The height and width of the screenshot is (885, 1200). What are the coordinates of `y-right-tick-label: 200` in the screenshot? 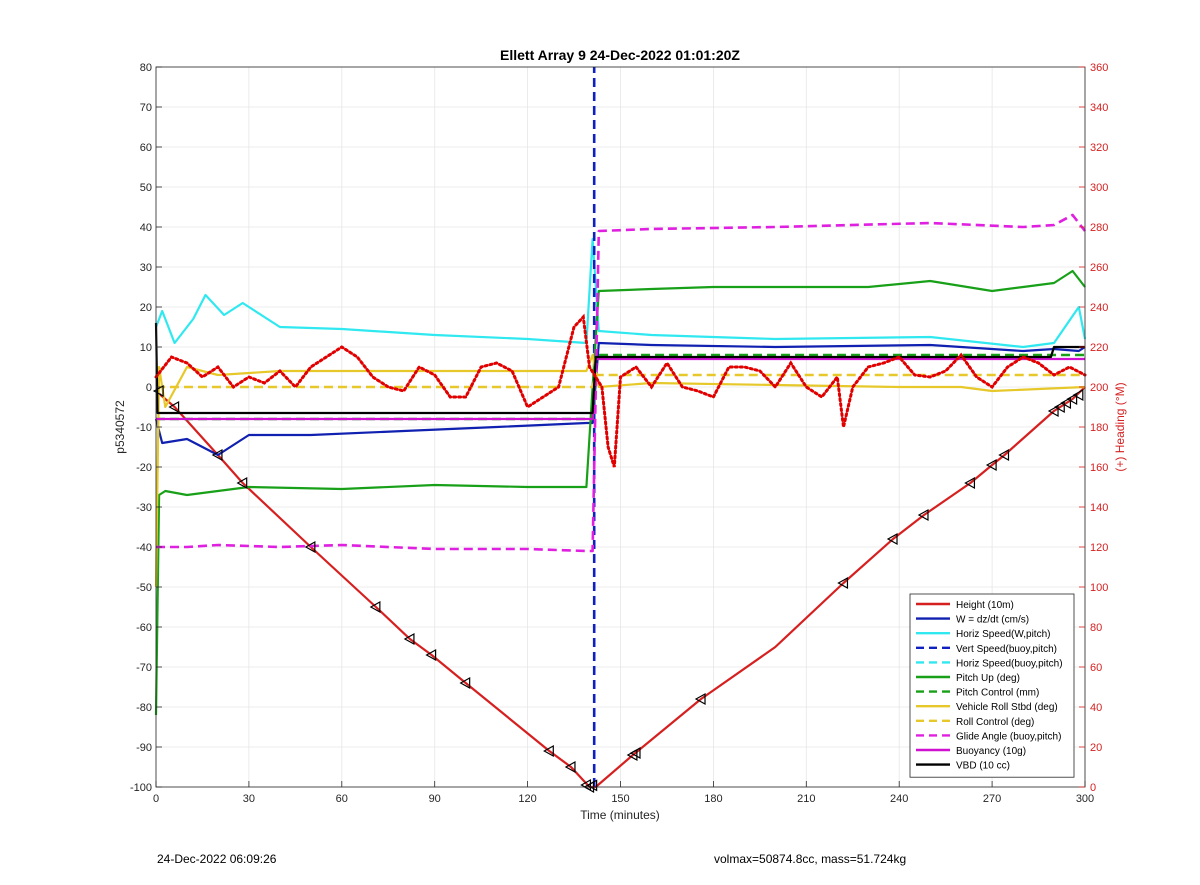 It's located at (1099, 388).